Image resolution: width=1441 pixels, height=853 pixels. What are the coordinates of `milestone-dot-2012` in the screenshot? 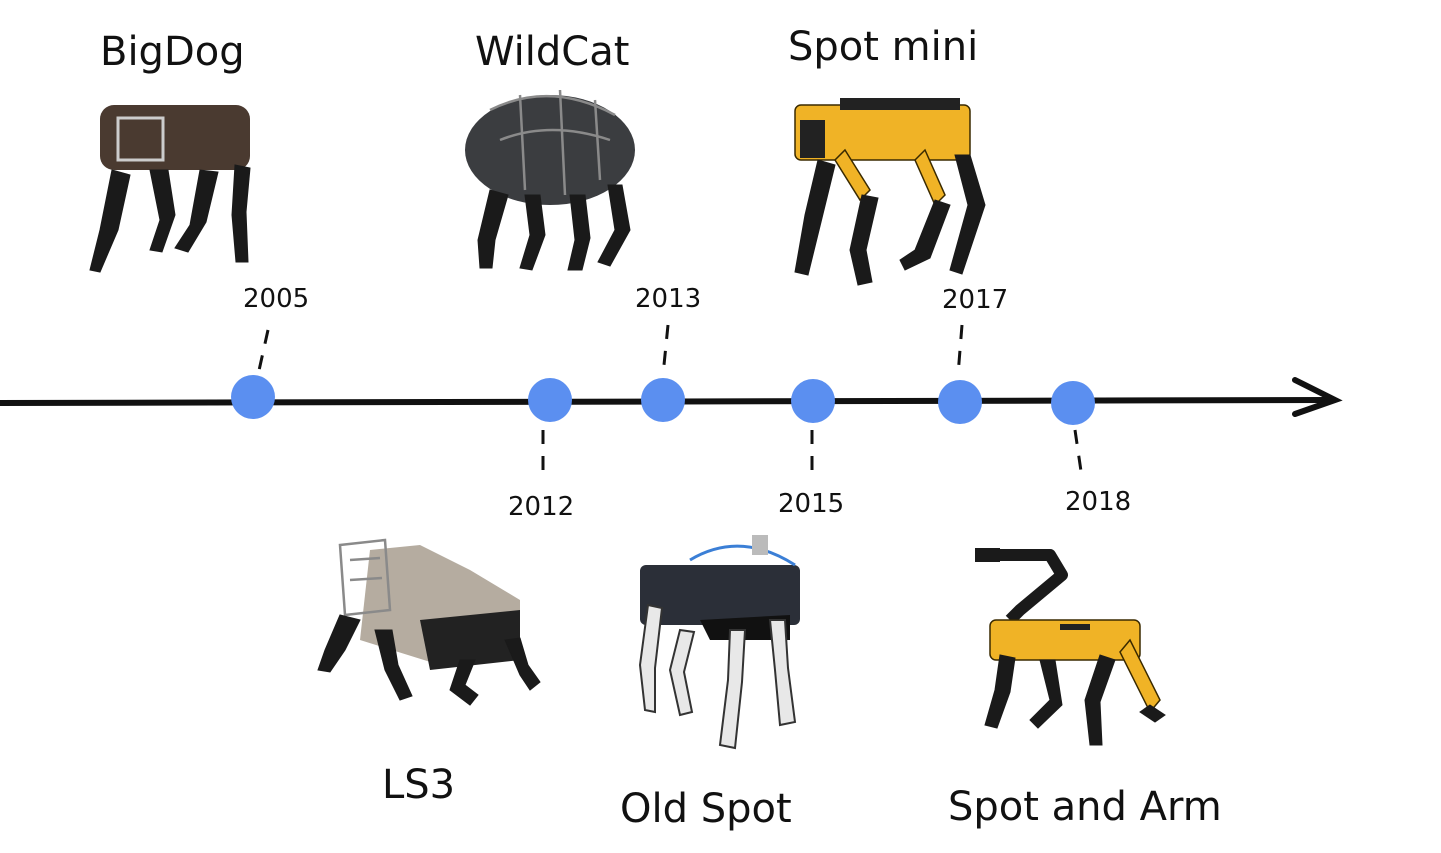 It's located at (550, 400).